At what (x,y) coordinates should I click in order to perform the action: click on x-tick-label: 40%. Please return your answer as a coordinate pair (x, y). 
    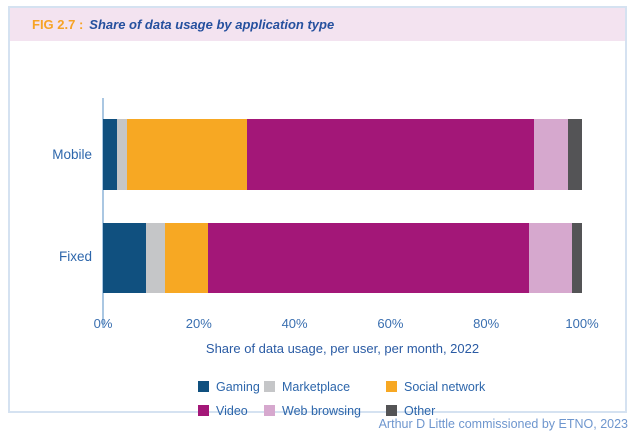
    Looking at the image, I should click on (294, 323).